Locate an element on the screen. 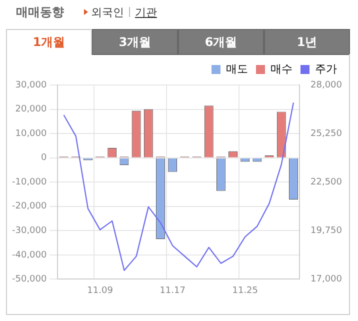 This screenshot has height=321, width=358. y-tick-label: -30,000 is located at coordinates (29, 231).